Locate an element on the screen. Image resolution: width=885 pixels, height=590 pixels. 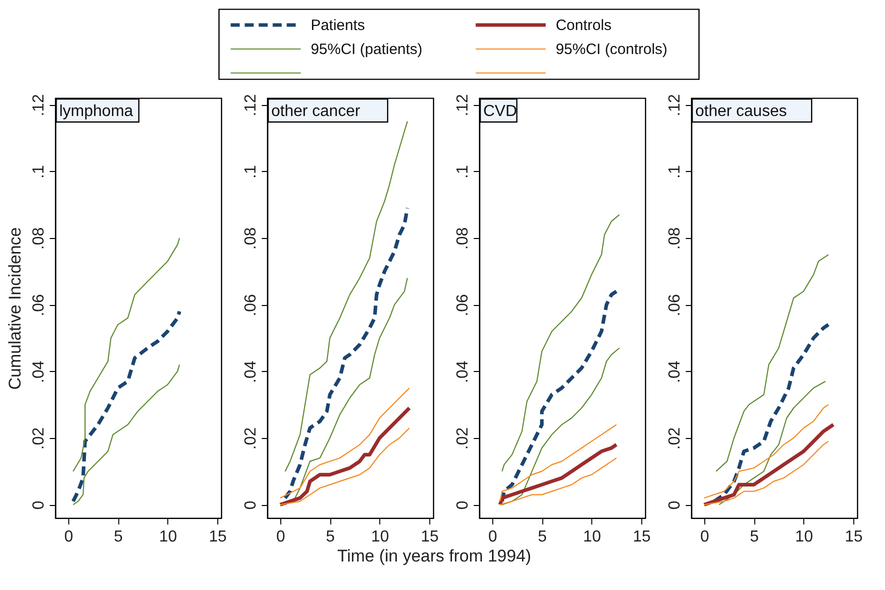
legend-label: Controls is located at coordinates (584, 25).